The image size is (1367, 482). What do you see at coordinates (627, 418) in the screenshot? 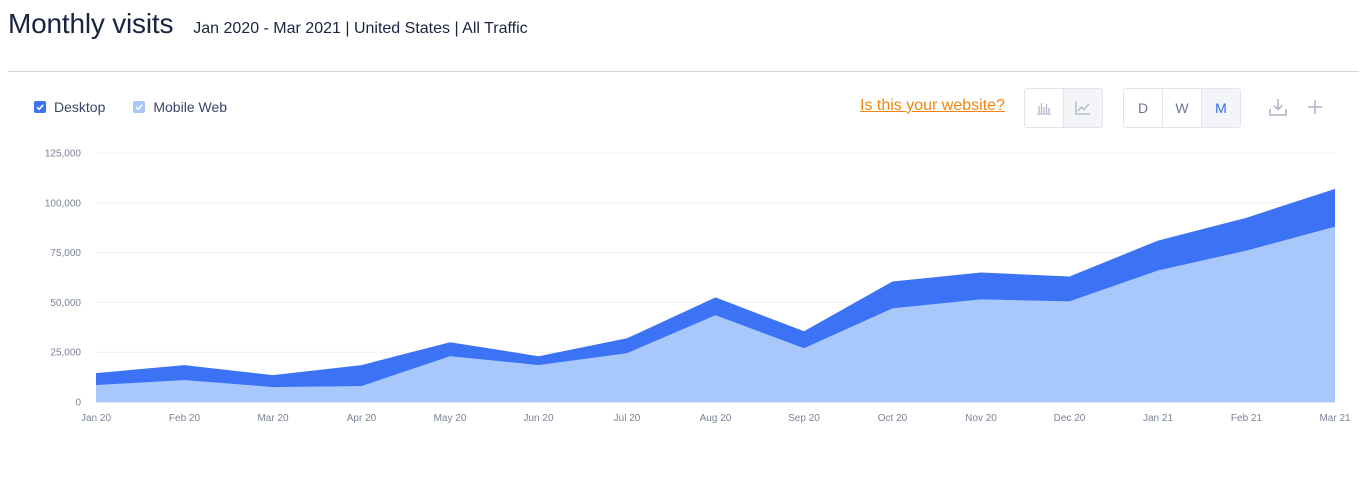
I see `x-tick-label: Jul 20` at bounding box center [627, 418].